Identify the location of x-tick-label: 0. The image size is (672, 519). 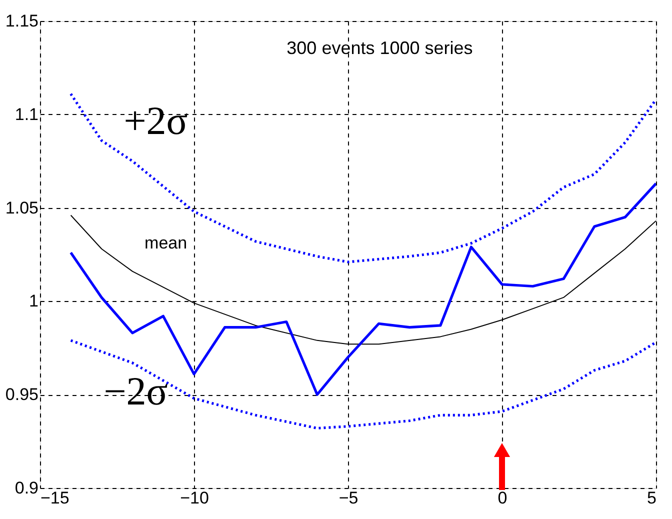
(503, 498).